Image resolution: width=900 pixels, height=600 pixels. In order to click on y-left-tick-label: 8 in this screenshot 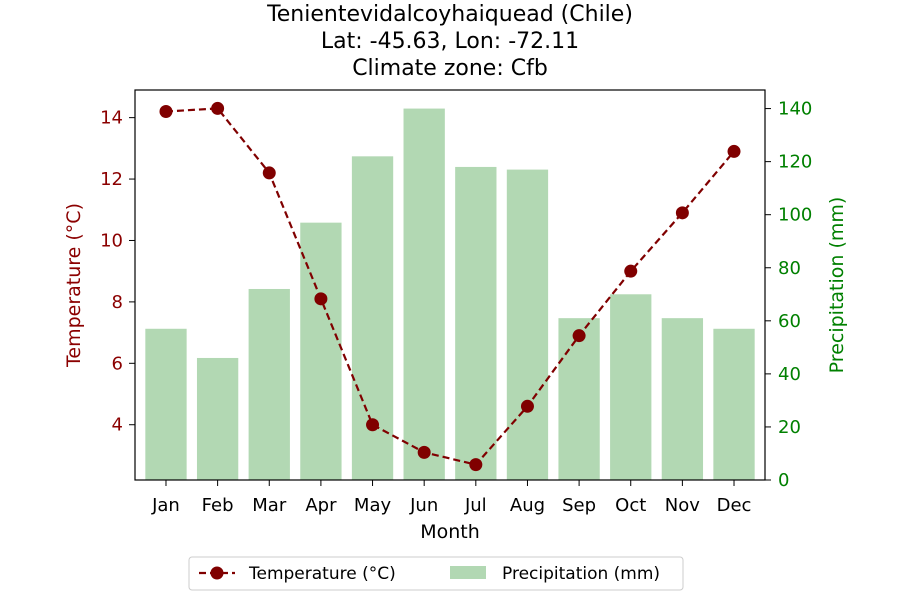, I will do `click(117, 302)`.